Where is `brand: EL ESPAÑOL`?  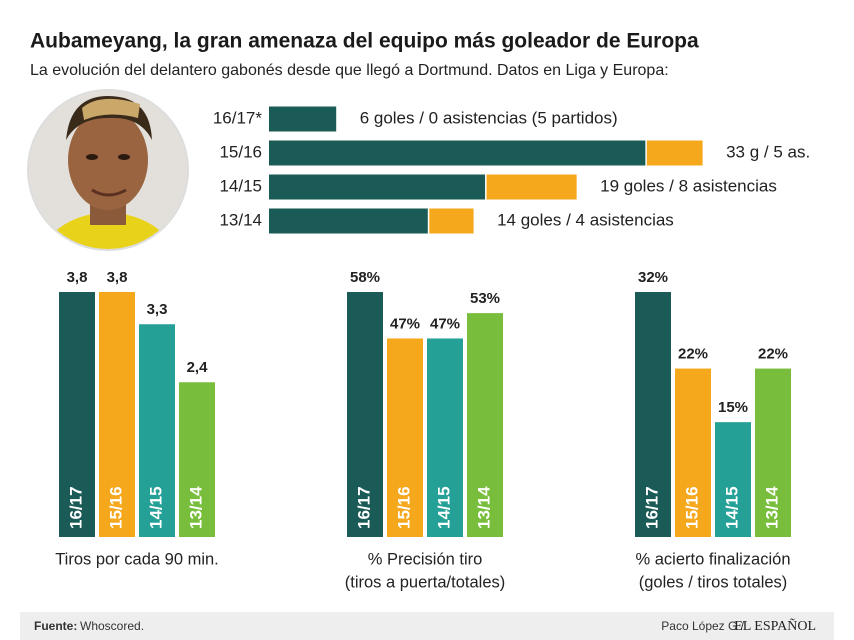
brand: EL ESPAÑOL is located at coordinates (775, 626).